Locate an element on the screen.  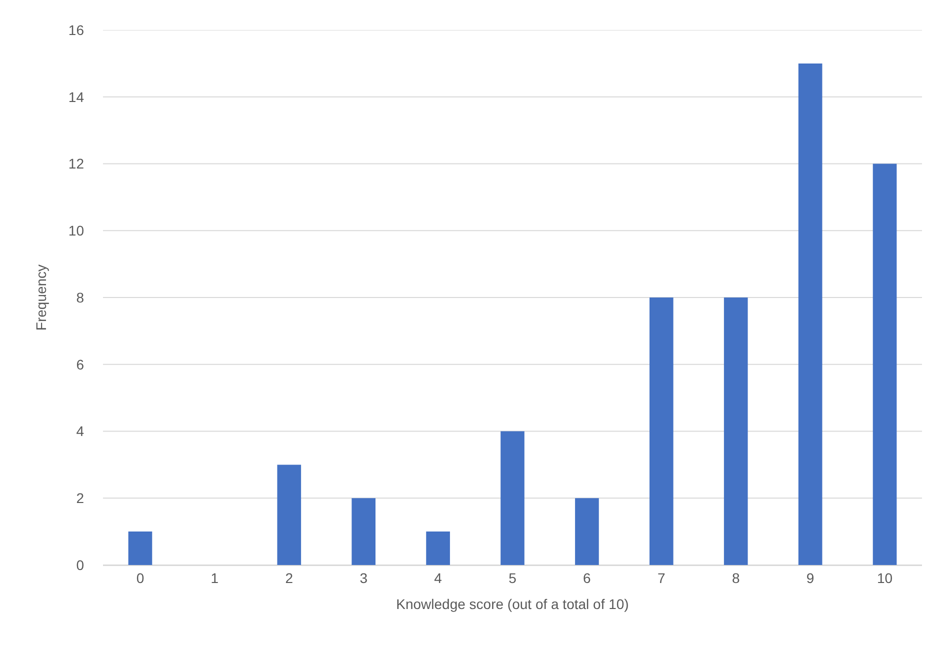
x-tick-label: 6 is located at coordinates (587, 578).